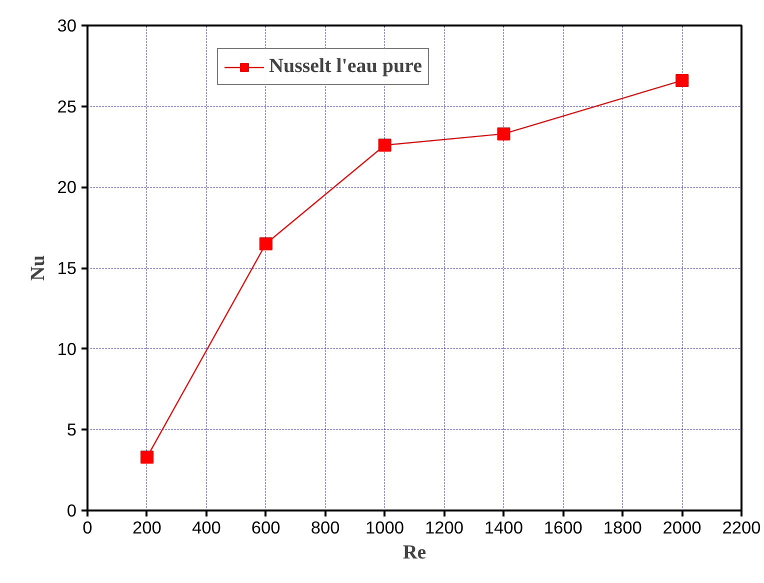 Image resolution: width=764 pixels, height=583 pixels. What do you see at coordinates (67, 26) in the screenshot?
I see `y-tick-label: 30` at bounding box center [67, 26].